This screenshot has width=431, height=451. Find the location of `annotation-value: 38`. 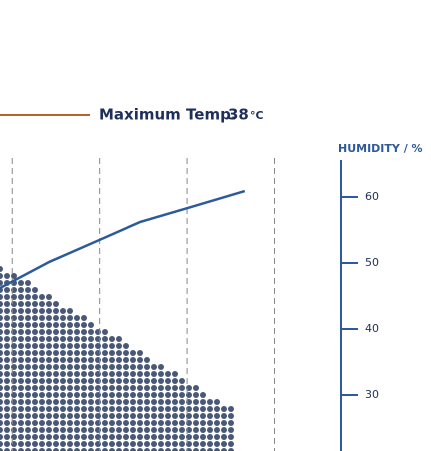

annotation-value: 38 is located at coordinates (238, 115).